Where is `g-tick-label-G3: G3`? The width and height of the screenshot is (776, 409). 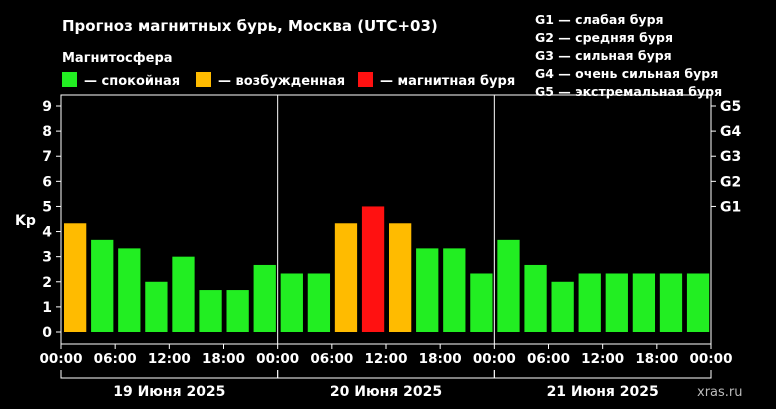
g-tick-label-G3: G3 is located at coordinates (730, 157).